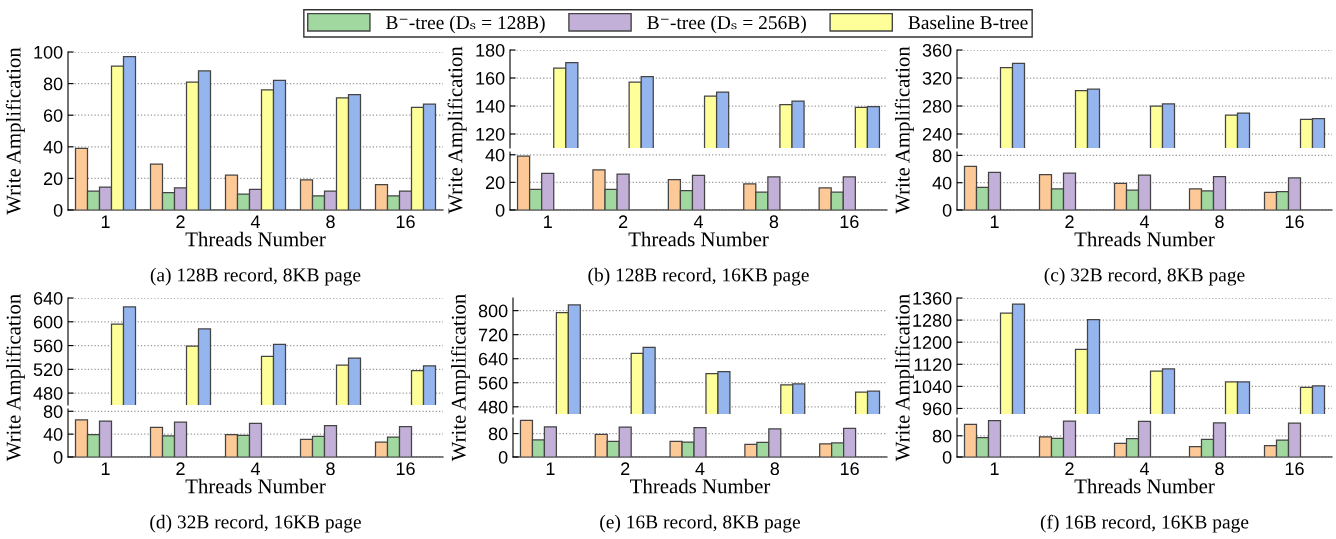  Describe the element at coordinates (1144, 276) in the screenshot. I see `text: (c) 32B record, 8KB page` at that location.